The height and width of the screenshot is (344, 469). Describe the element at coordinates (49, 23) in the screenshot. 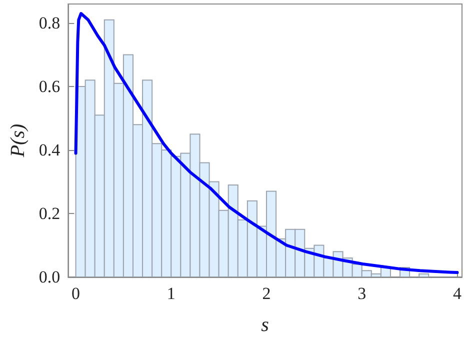

I see `y-tick-label: 0.8` at that location.